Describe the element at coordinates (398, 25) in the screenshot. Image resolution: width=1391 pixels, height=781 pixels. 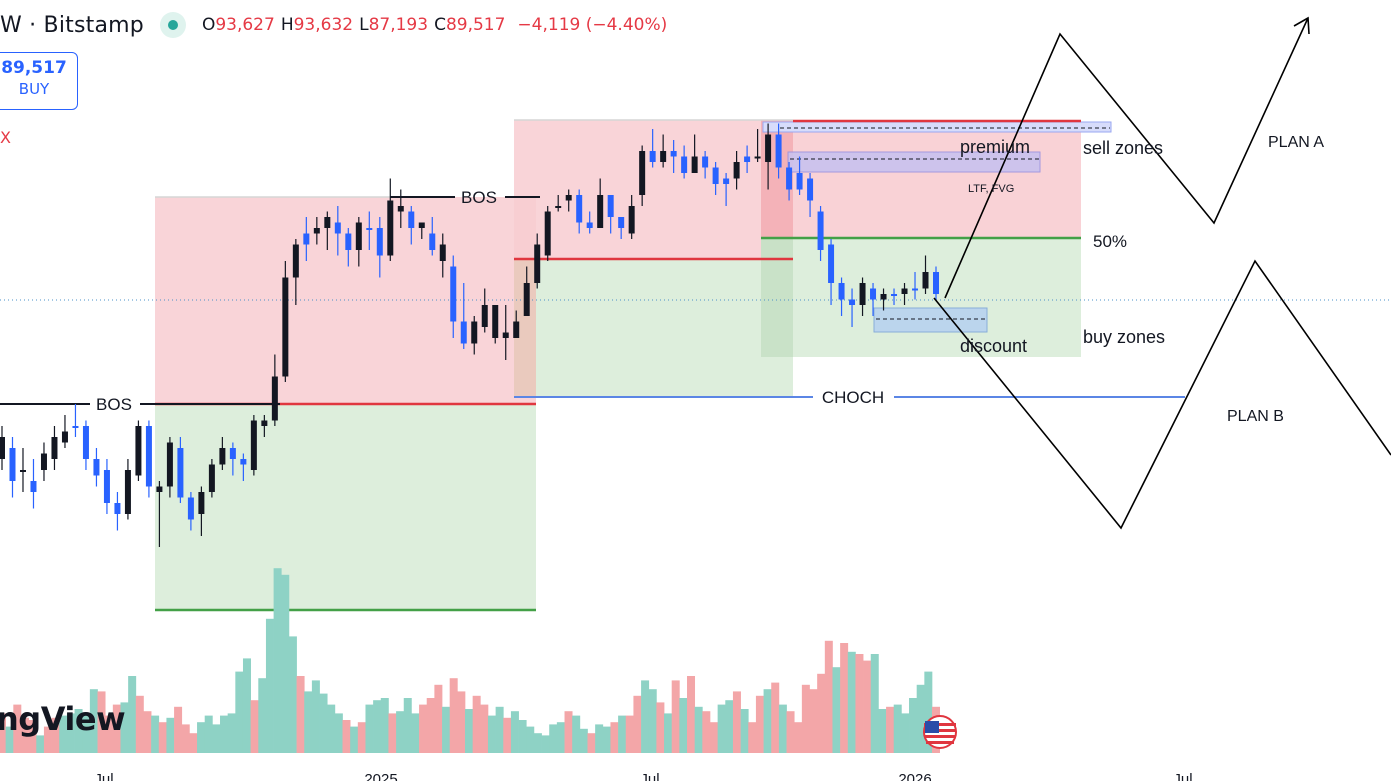
I see `low-value: 87,193` at that location.